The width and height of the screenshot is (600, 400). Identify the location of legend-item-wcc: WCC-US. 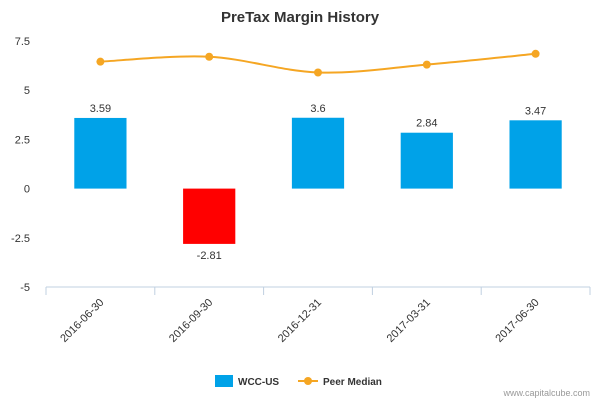
(247, 381).